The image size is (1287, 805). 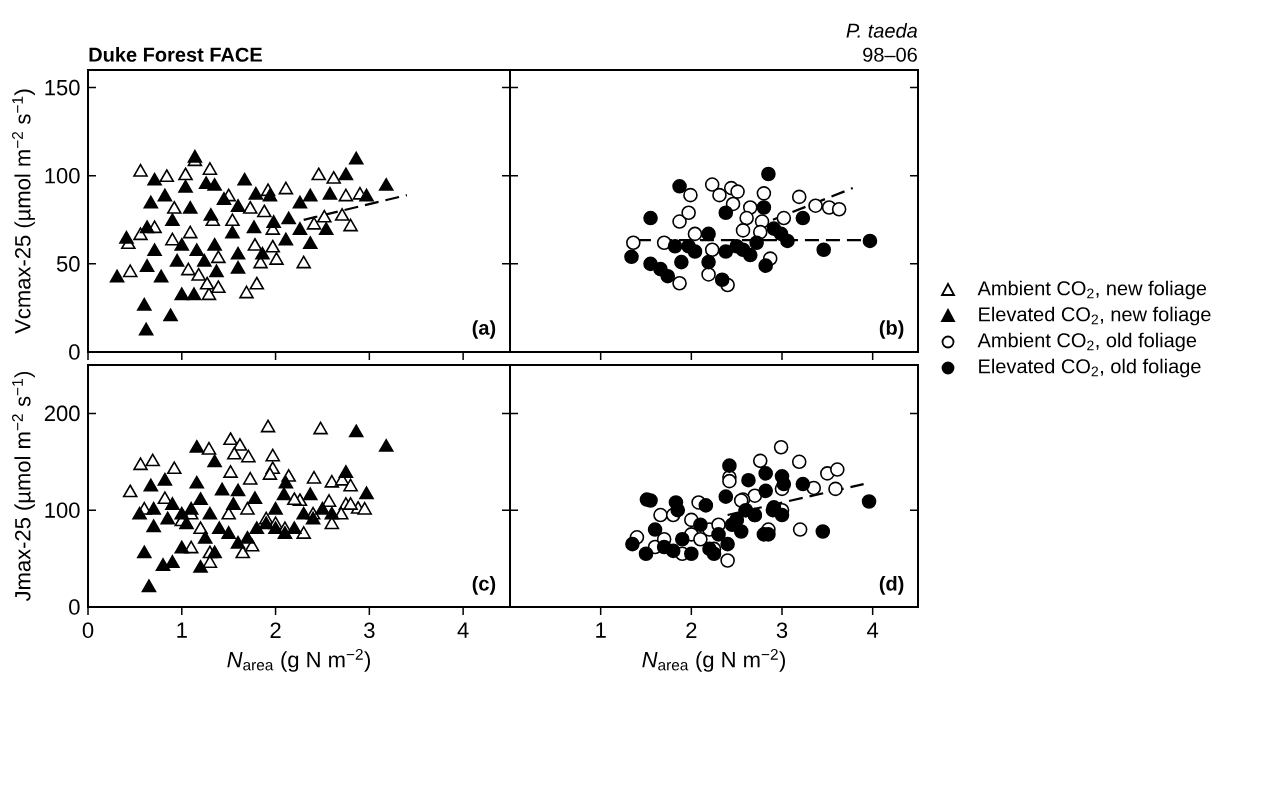 I want to click on legend-label: Ambient CO$_{2}$, new foliage, so click(x=1092, y=290).